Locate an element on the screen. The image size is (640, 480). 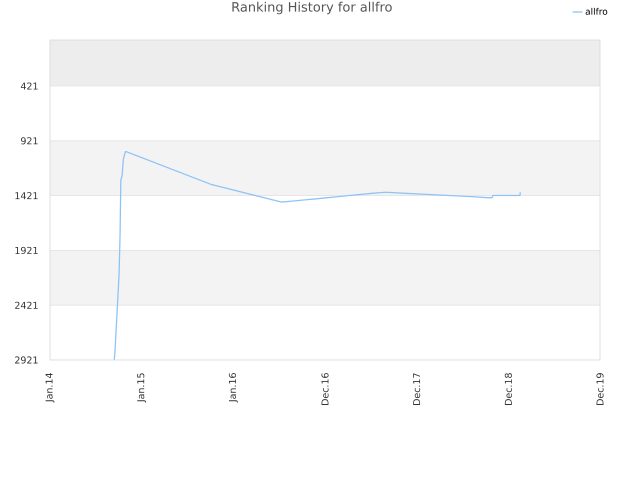
y-tick-label: 2921 is located at coordinates (26, 360).